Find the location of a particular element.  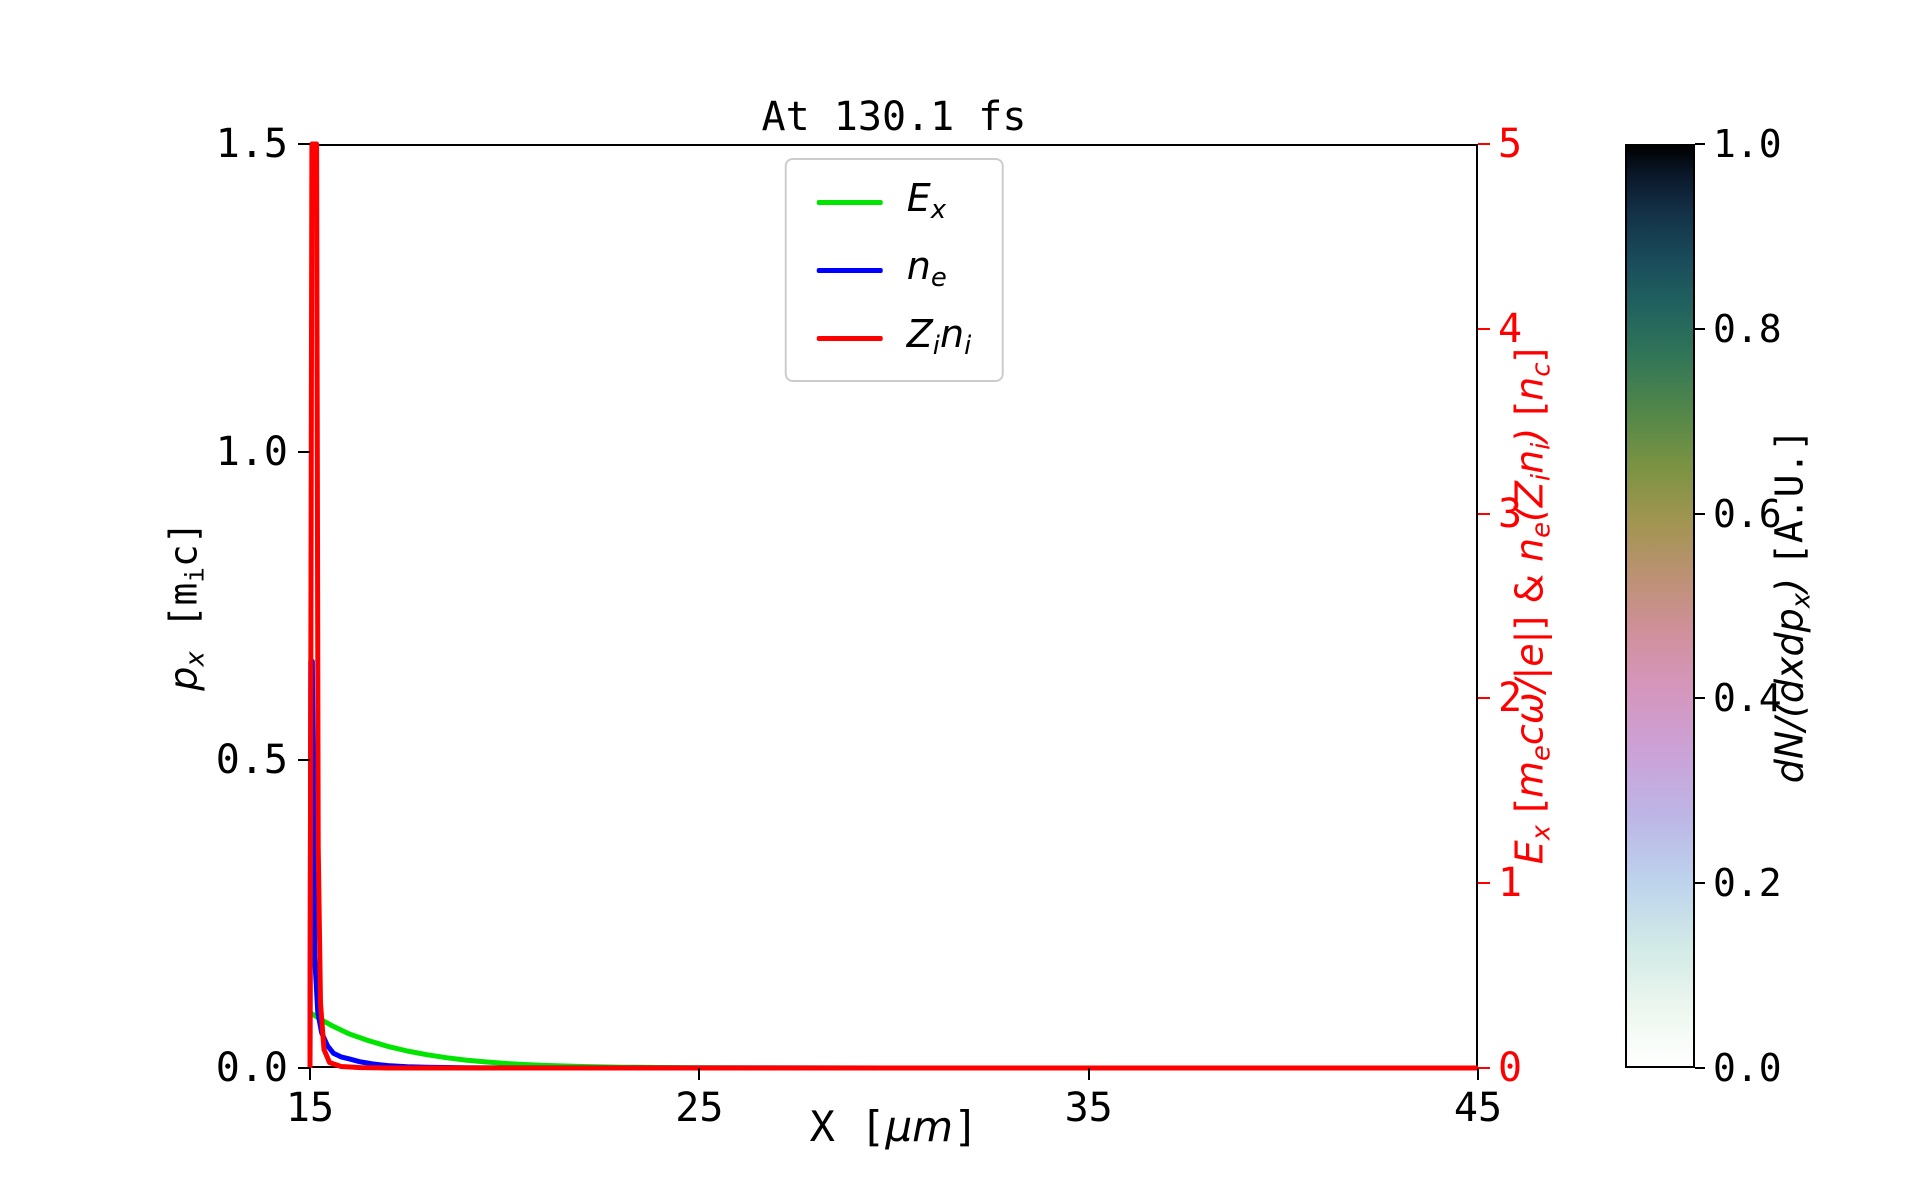

tick-label: 0.5 is located at coordinates (251, 760).